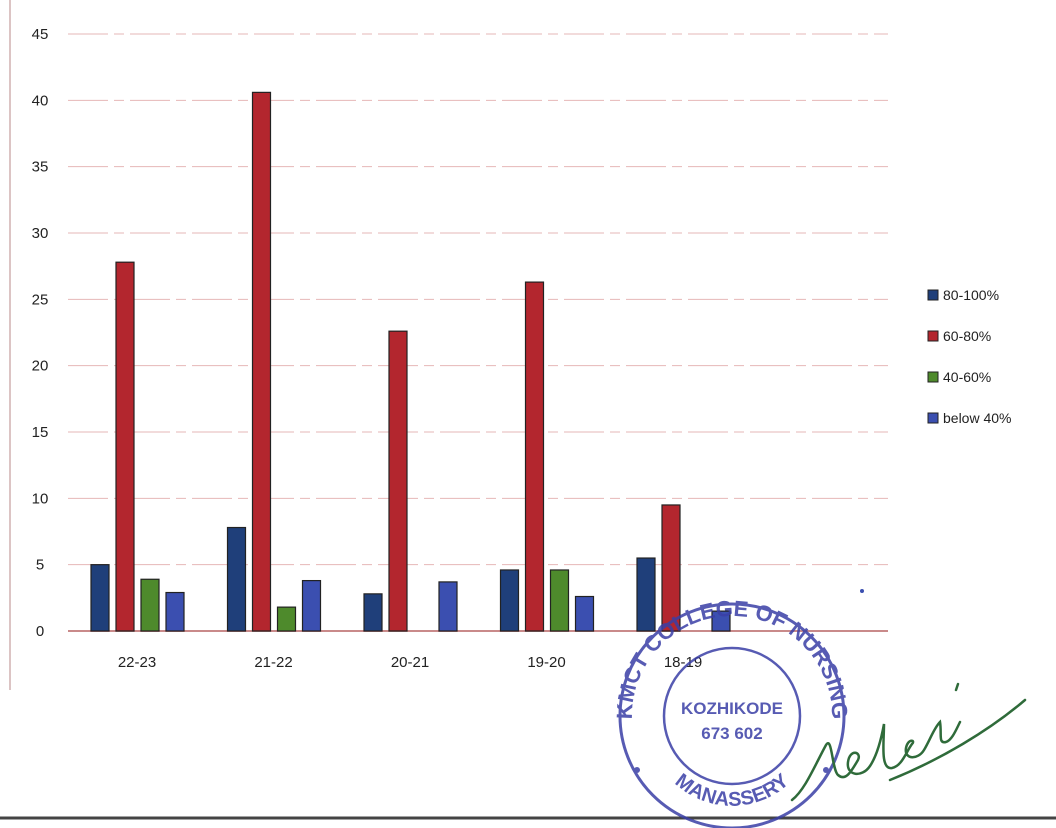 This screenshot has height=828, width=1056. What do you see at coordinates (977, 418) in the screenshot?
I see `legend-label: below 40%` at bounding box center [977, 418].